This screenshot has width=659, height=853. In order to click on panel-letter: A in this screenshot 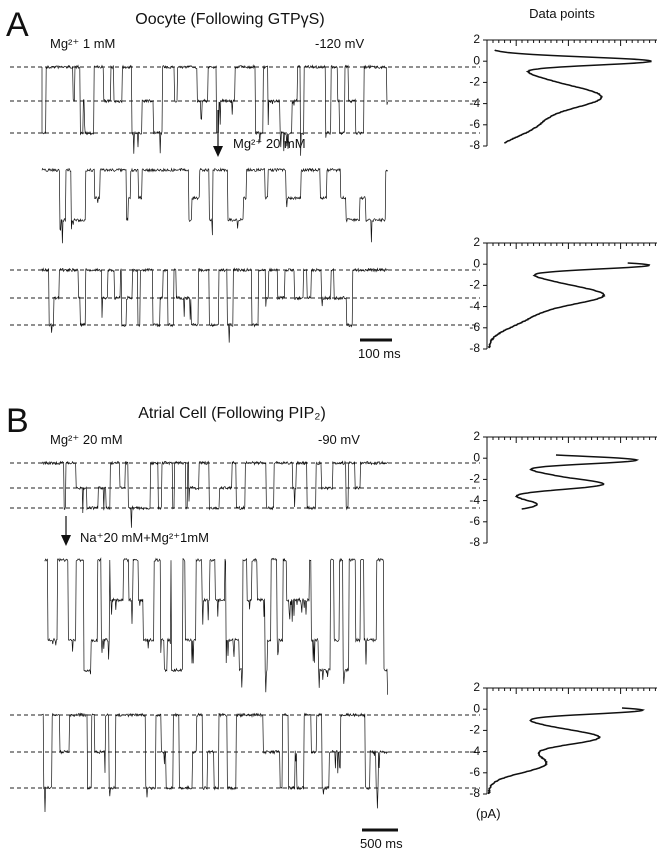, I will do `click(17, 25)`.